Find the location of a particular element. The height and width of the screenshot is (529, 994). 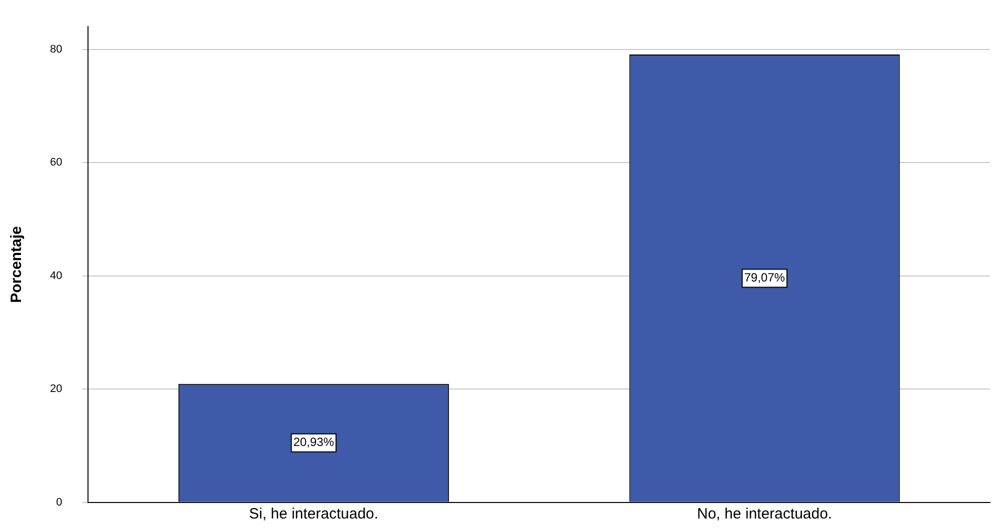

y-tick-label: 40 is located at coordinates (56, 276).